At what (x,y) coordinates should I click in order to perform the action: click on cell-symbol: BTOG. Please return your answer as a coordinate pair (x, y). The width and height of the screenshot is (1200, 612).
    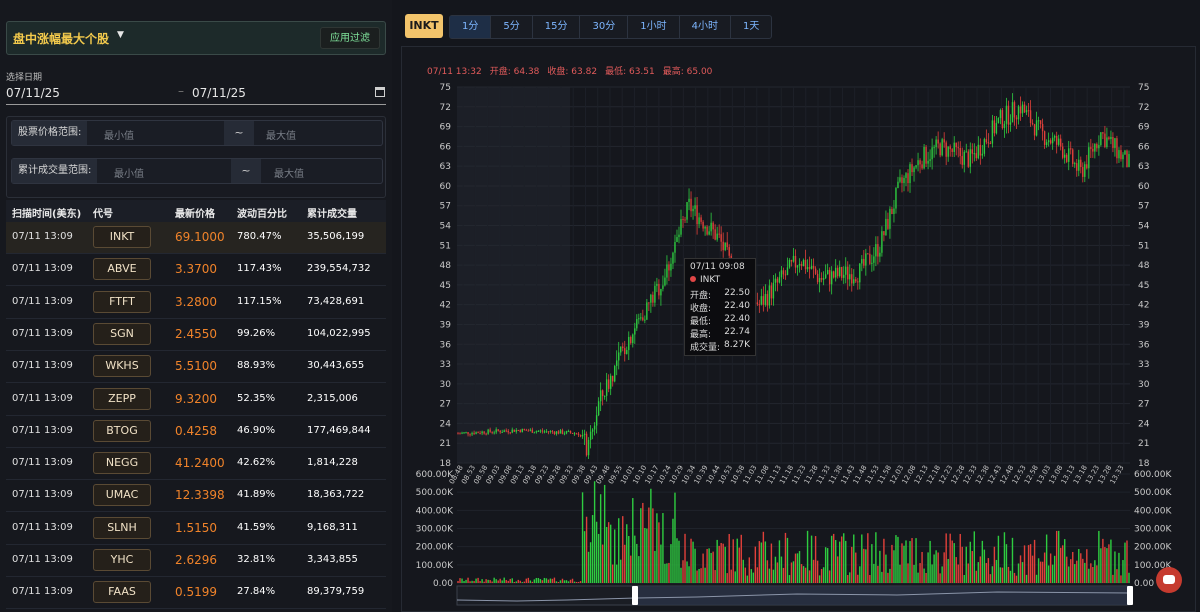
    Looking at the image, I should click on (122, 430).